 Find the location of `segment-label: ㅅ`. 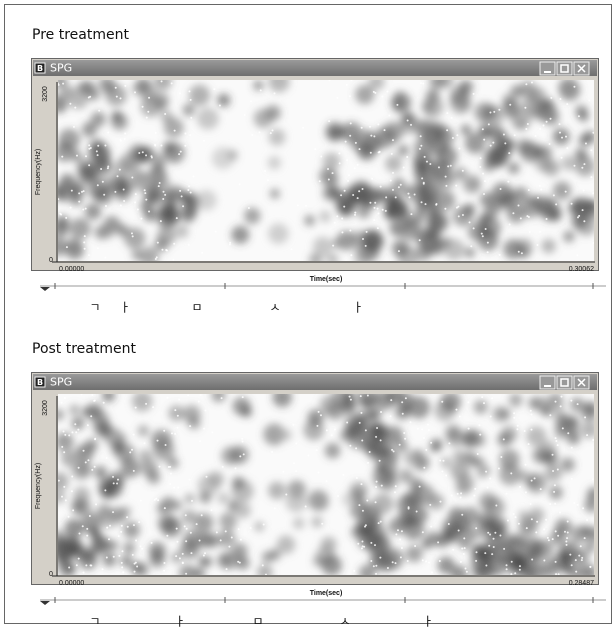

segment-label: ㅅ is located at coordinates (344, 621).